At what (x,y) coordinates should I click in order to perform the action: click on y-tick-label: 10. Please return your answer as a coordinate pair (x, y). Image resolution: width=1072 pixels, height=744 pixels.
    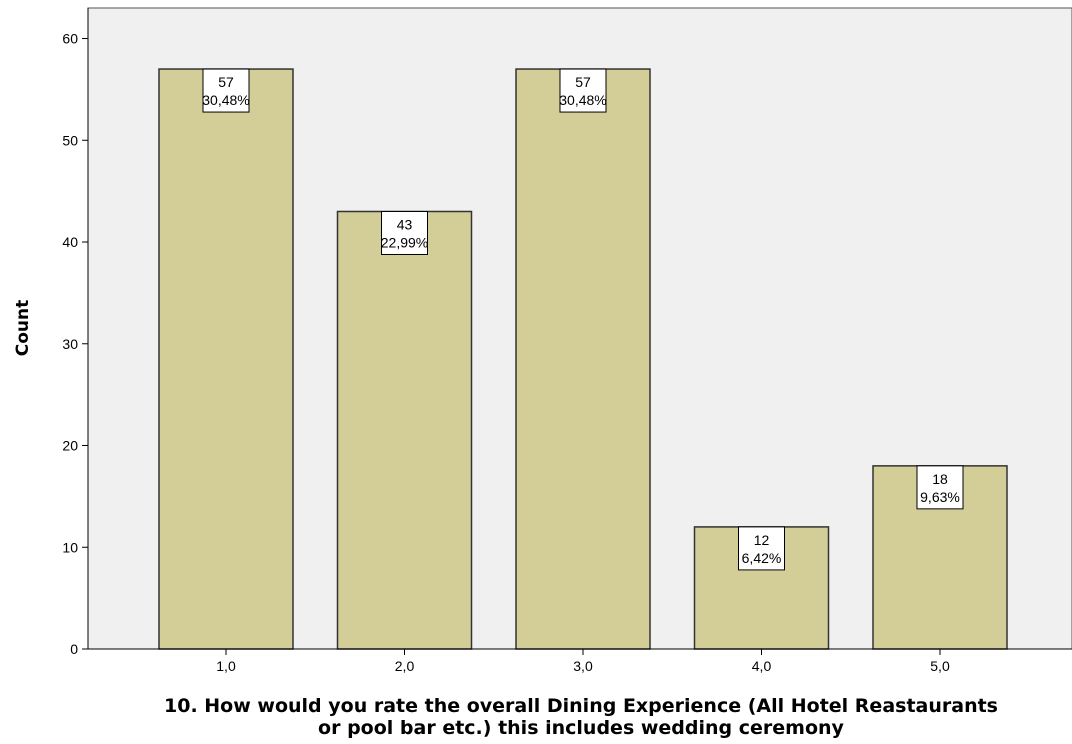
    Looking at the image, I should click on (70, 547).